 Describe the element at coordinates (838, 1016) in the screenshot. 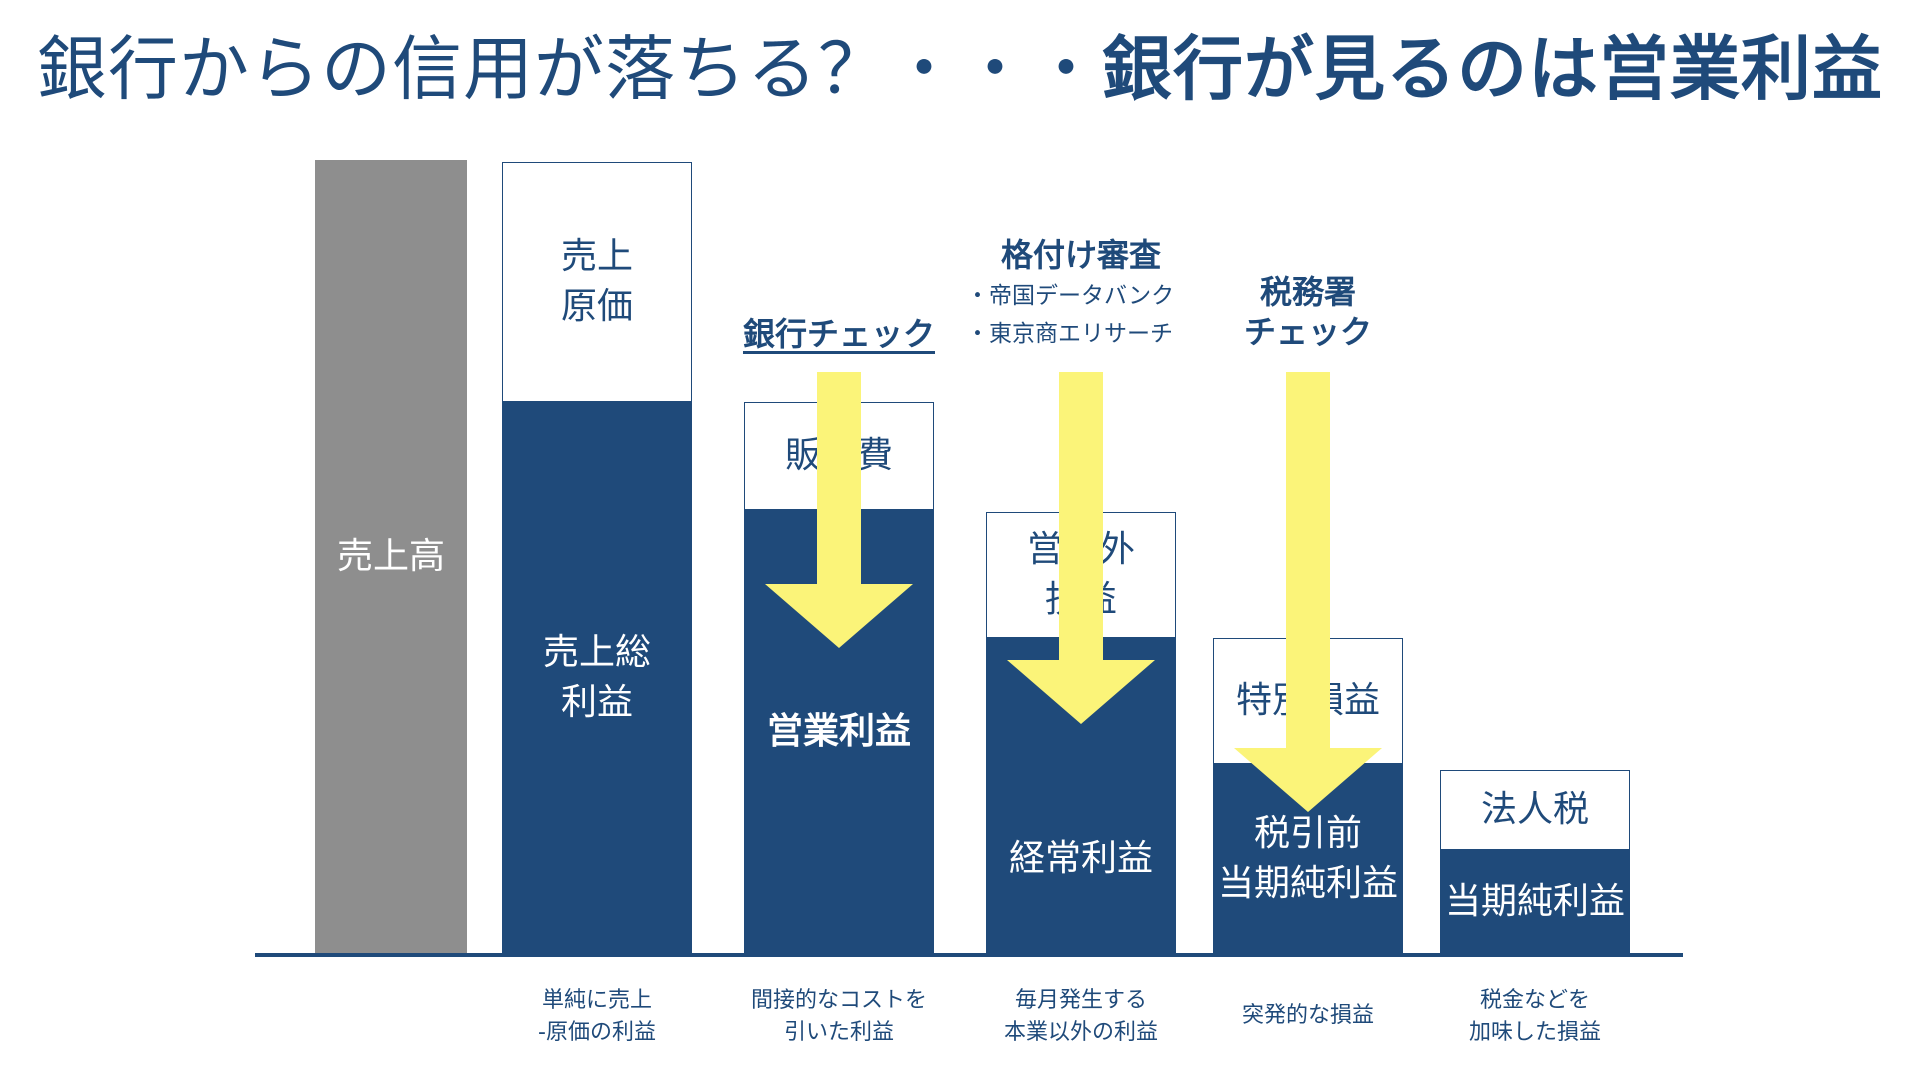

I see `caption-operating: 間接的なコストを 引いた利益` at that location.